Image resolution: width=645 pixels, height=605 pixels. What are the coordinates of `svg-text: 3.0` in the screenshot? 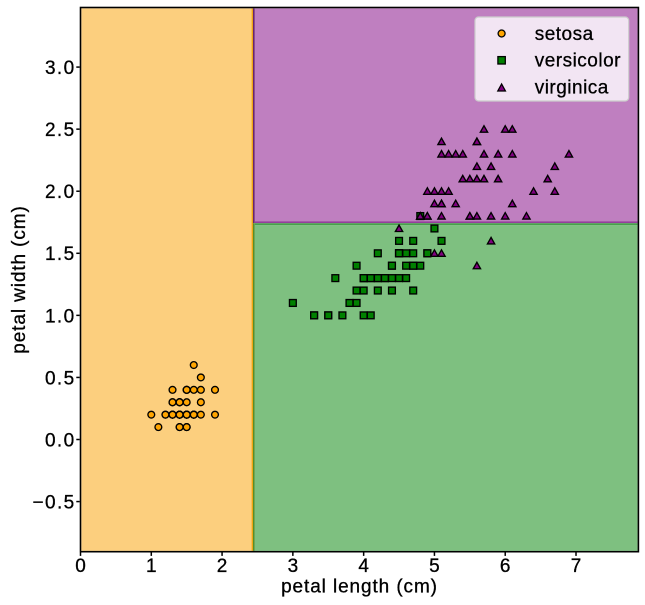 It's located at (60, 68).